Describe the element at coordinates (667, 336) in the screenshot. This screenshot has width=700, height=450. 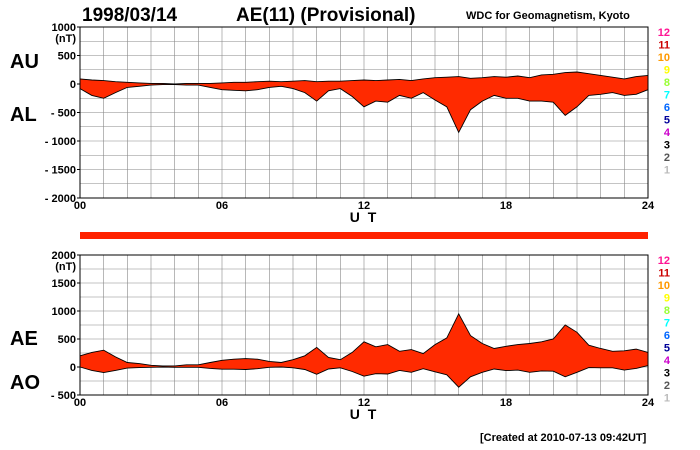
I see `lower-station-count-label: 6` at that location.